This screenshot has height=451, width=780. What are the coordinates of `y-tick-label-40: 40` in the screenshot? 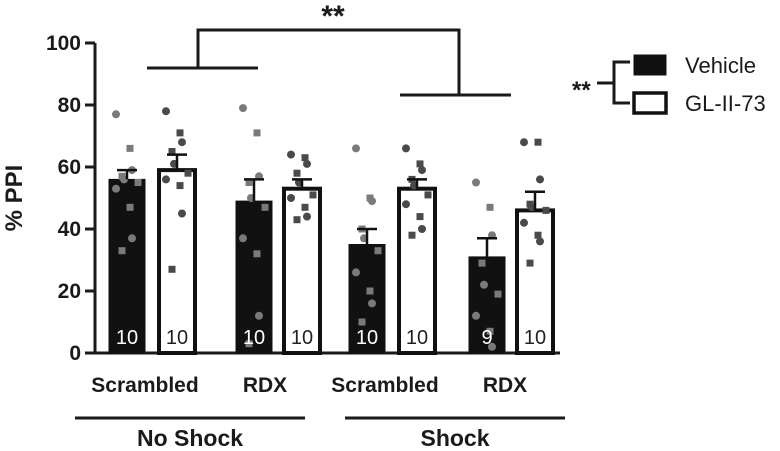 It's located at (69, 229).